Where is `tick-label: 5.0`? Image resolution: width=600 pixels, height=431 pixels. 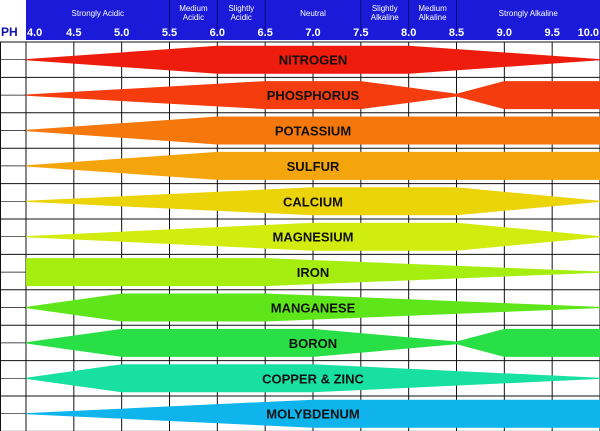 tick-label: 5.0 is located at coordinates (121, 33).